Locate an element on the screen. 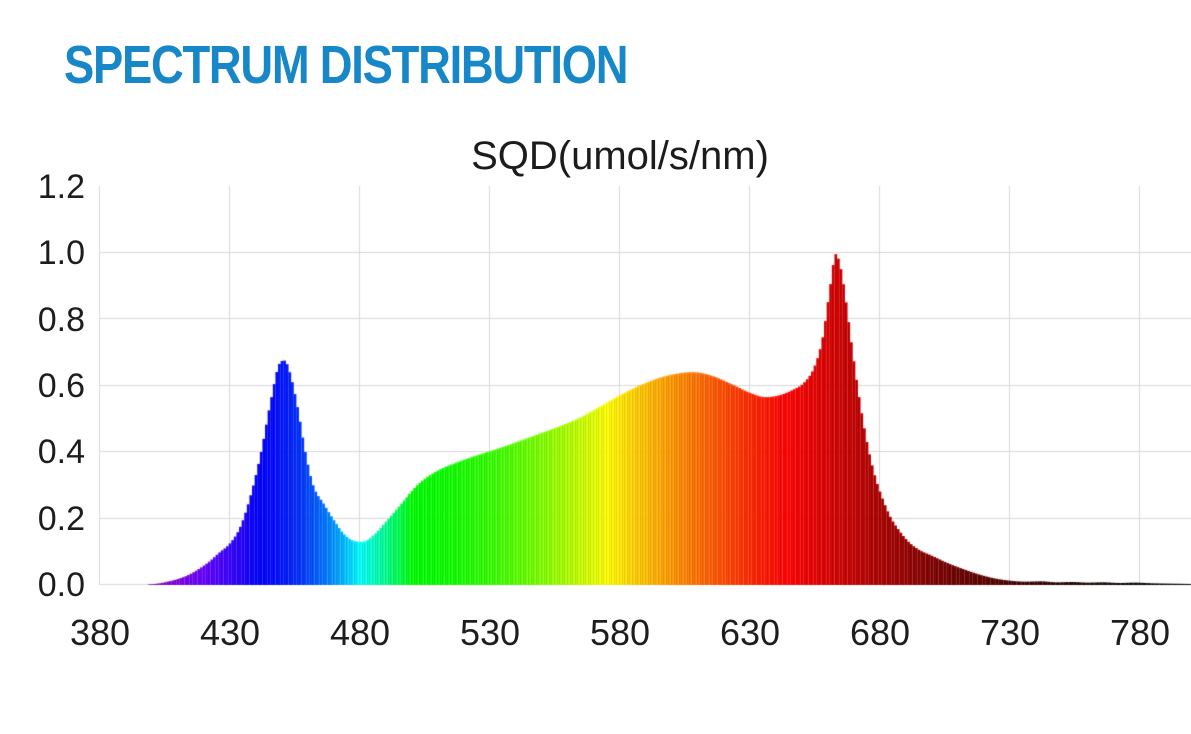  chart-title: SQD(umol/s/nm) is located at coordinates (620, 156).